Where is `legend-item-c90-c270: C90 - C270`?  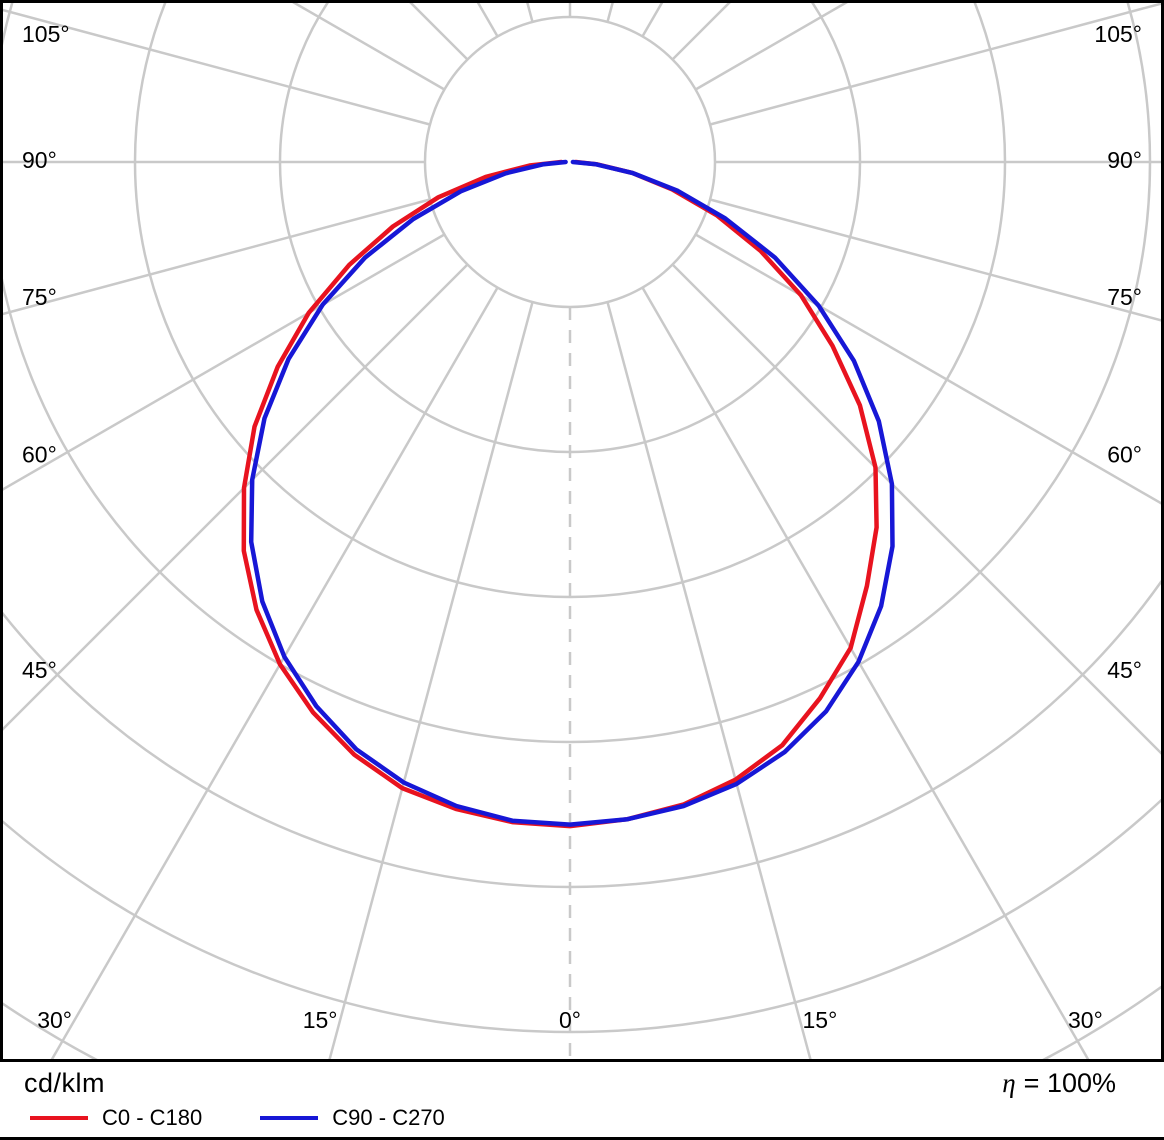
legend-item-c90-c270: C90 - C270 is located at coordinates (352, 1118).